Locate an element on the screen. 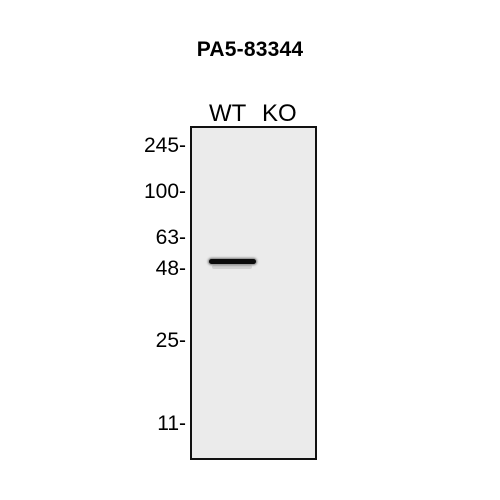  figure-title: PA5-83344 is located at coordinates (250, 49).